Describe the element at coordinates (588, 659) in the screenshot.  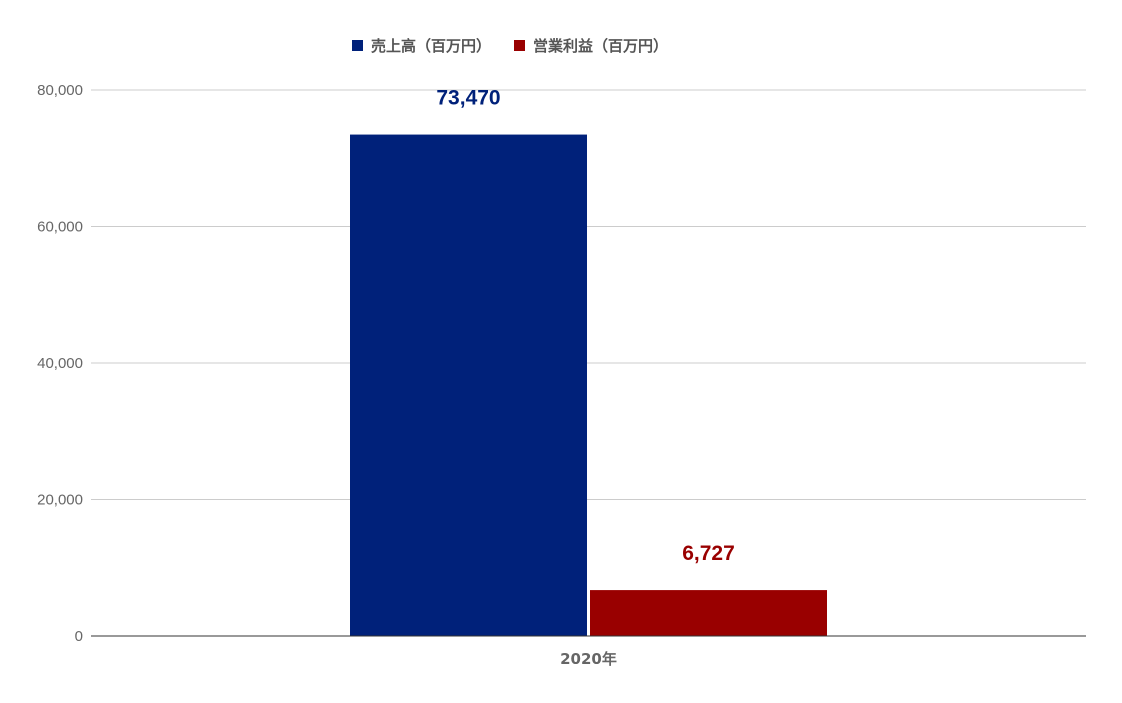
I see `x-category-label: 2020年` at that location.